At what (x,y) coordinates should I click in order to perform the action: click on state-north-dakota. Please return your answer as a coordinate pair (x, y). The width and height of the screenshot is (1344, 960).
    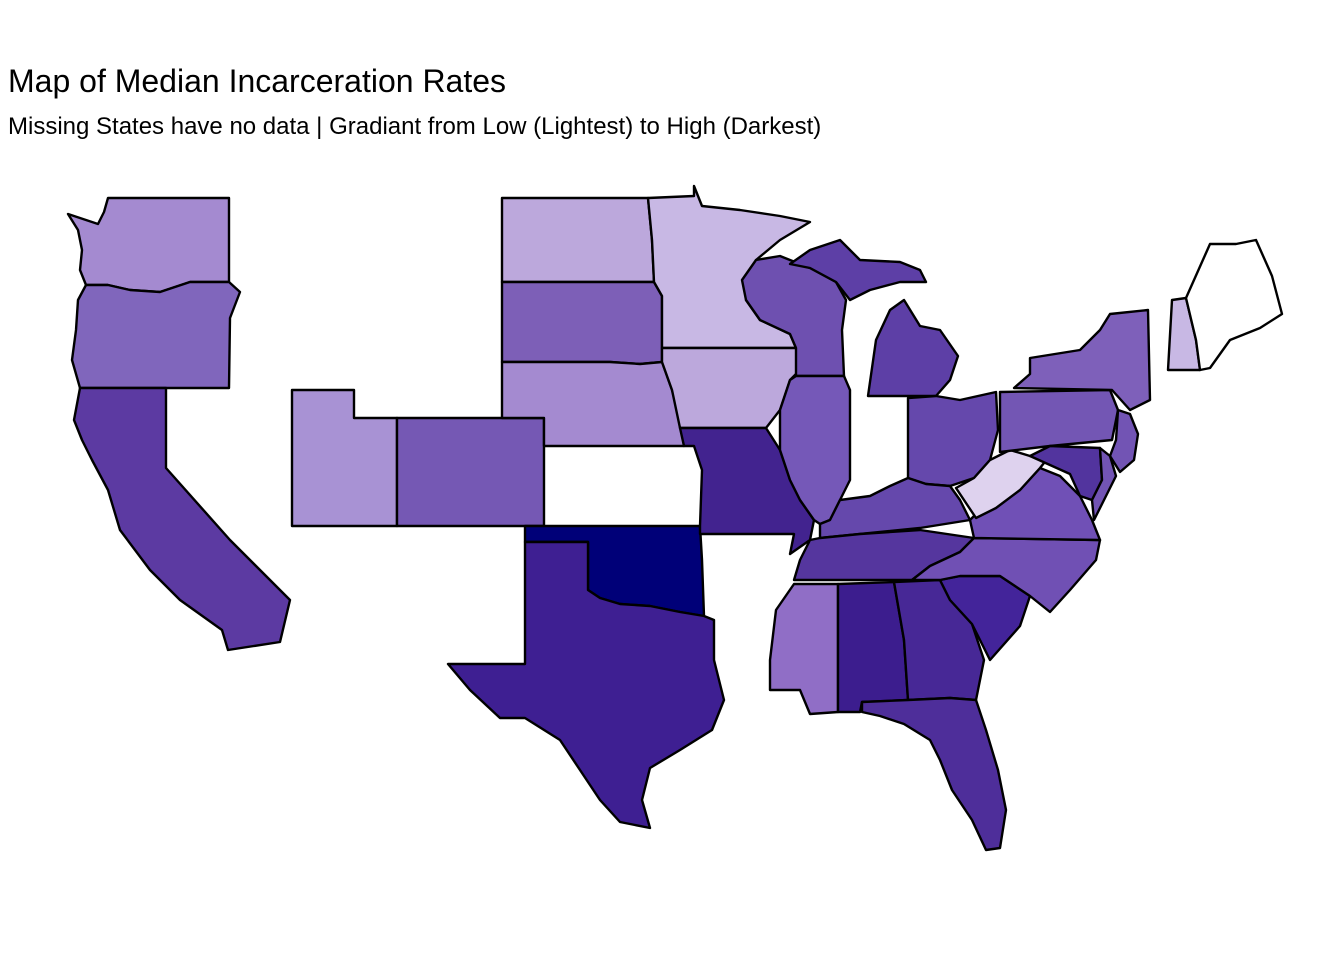
    Looking at the image, I should click on (578, 240).